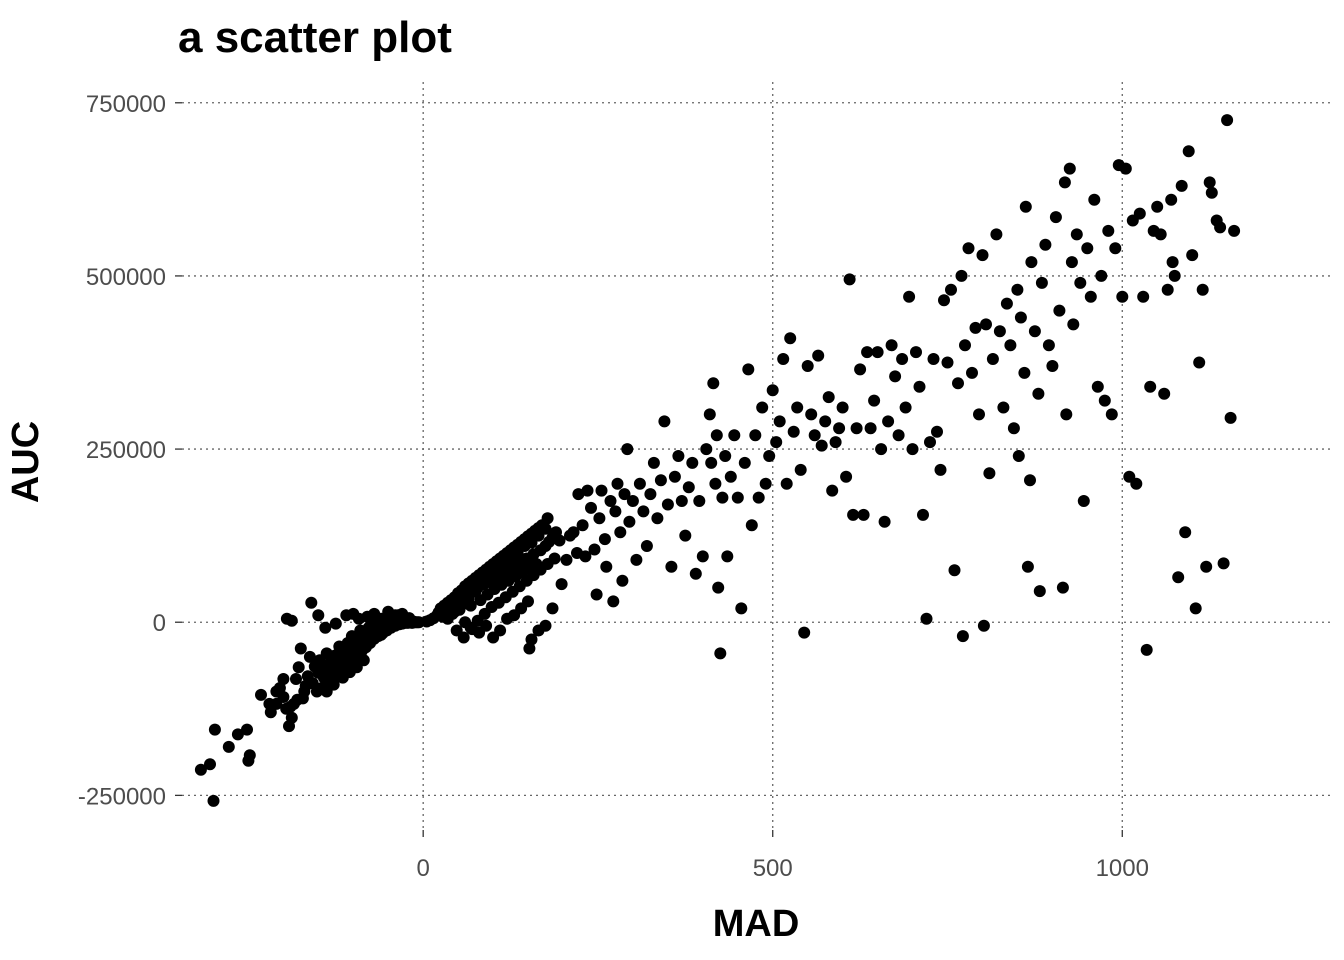  What do you see at coordinates (126, 104) in the screenshot?
I see `y-tick-label: 750000` at bounding box center [126, 104].